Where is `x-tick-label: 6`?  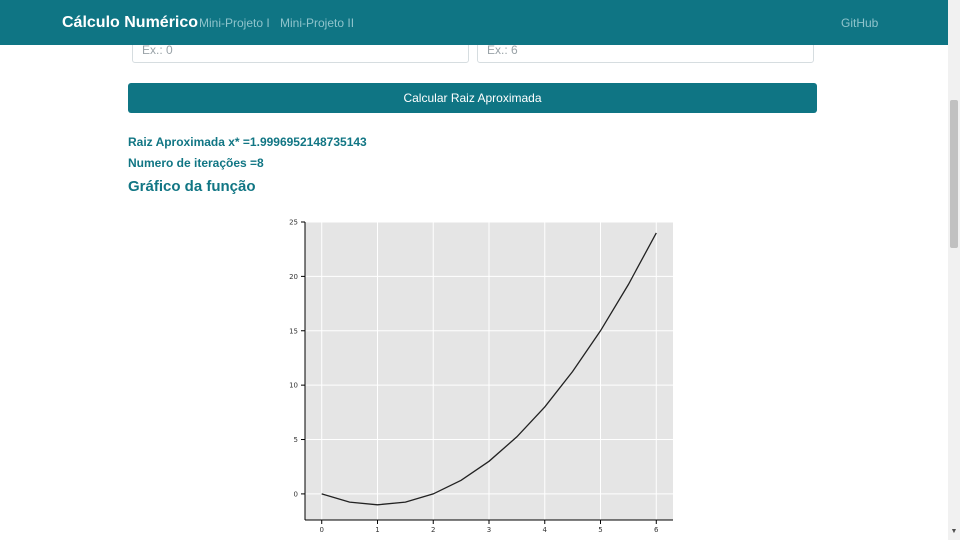 x-tick-label: 6 is located at coordinates (656, 529).